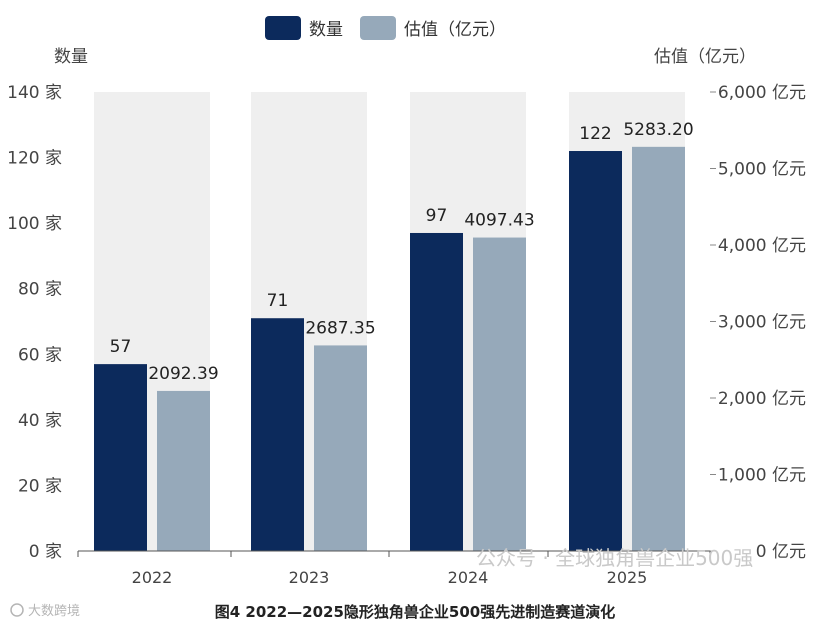 The image size is (831, 627). I want to click on bar-valuation-2024, so click(499, 394).